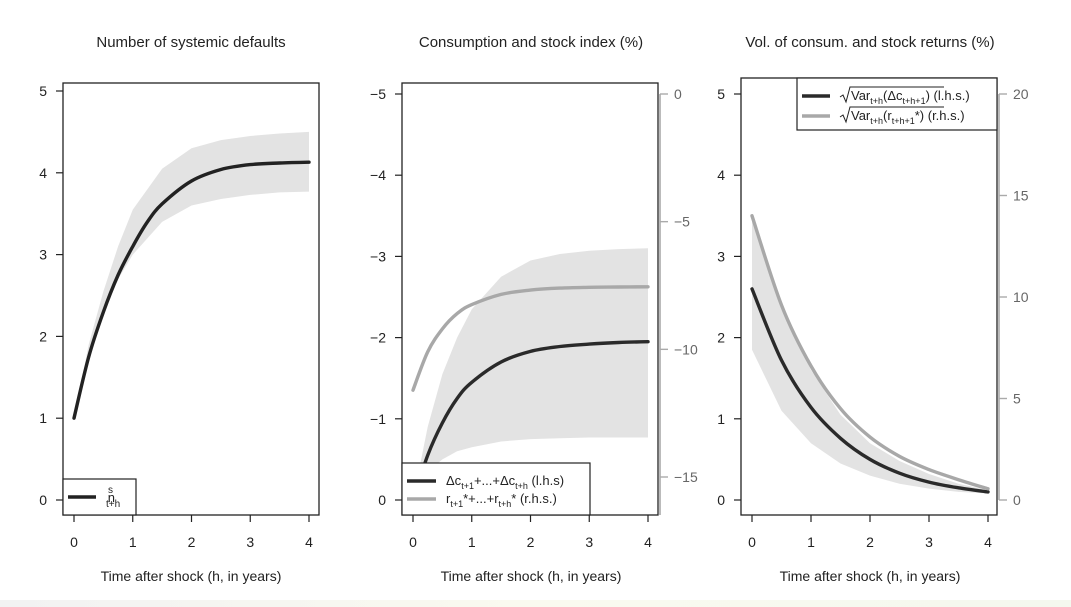 The height and width of the screenshot is (607, 1071). I want to click on y2-tick-label: 15, so click(1021, 196).